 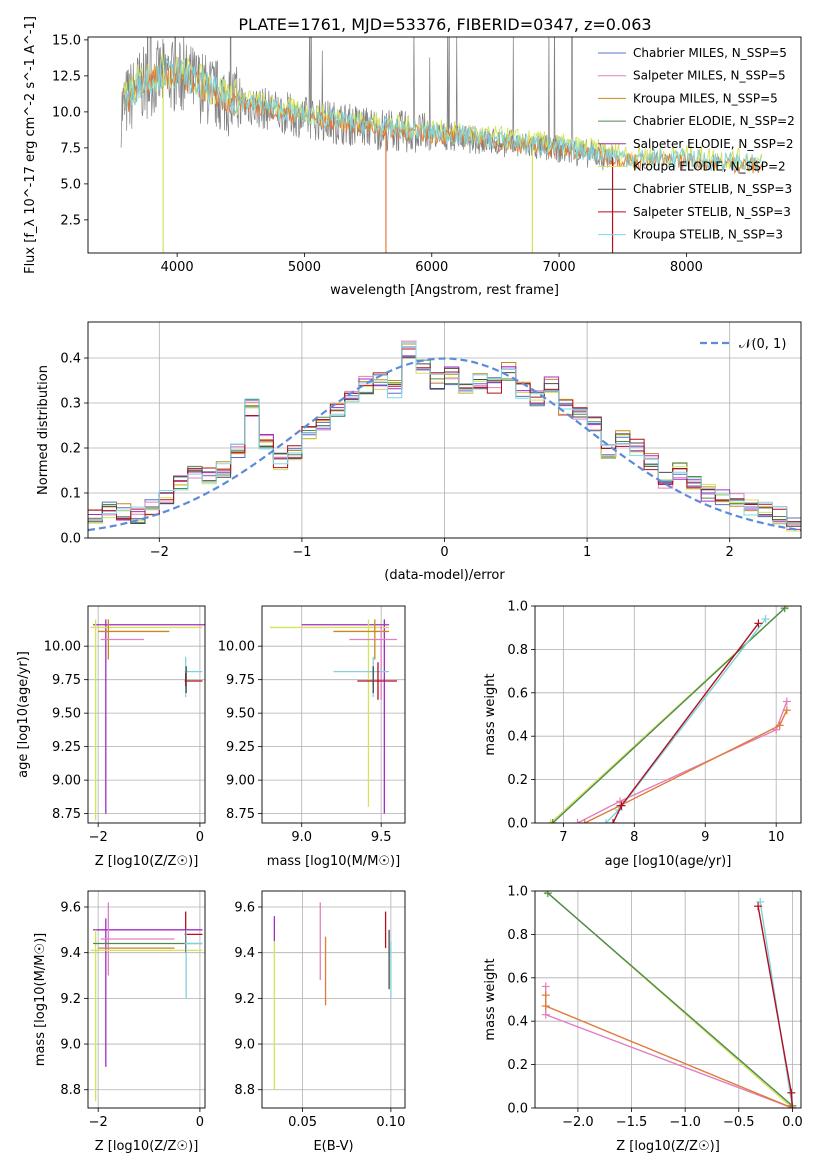 What do you see at coordinates (431, 267) in the screenshot?
I see `x-tick-label: 6000` at bounding box center [431, 267].